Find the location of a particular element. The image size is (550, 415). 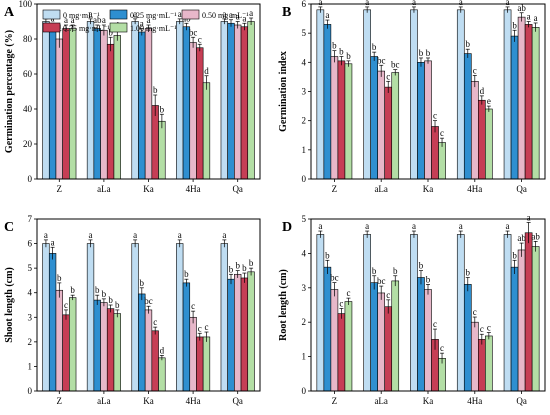

panel-label: A is located at coordinates (9, 12).